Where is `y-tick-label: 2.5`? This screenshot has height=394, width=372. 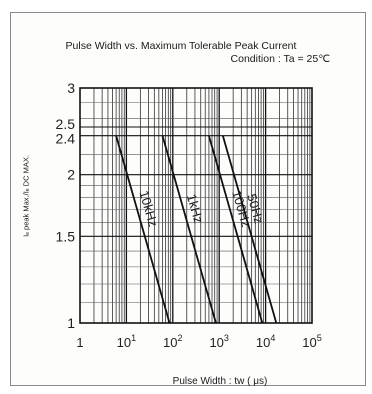
y-tick-label: 2.5 is located at coordinates (66, 124).